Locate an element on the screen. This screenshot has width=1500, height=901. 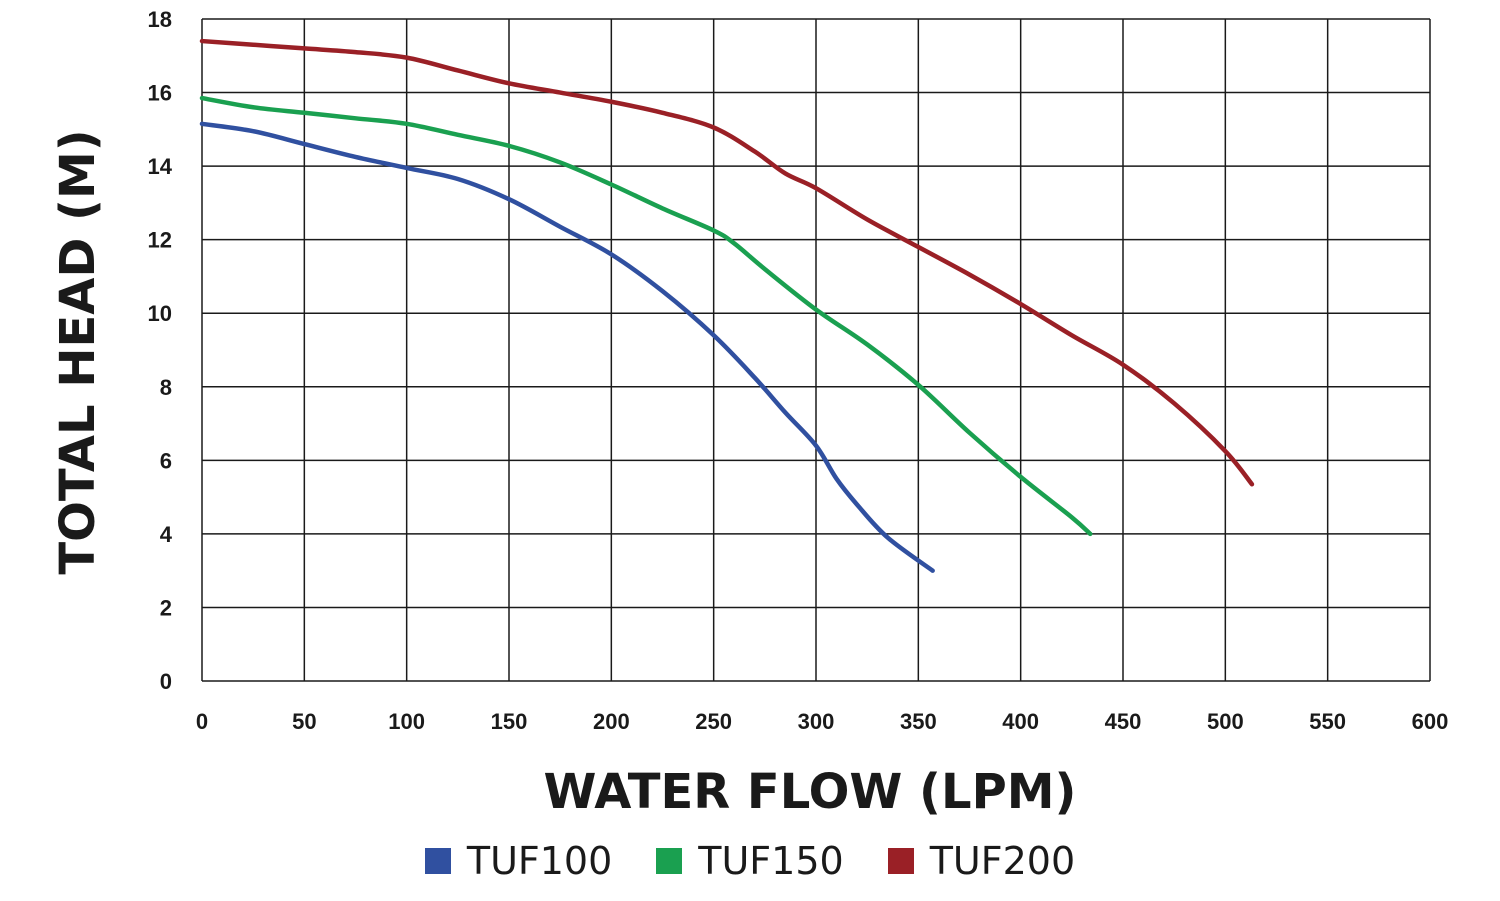
y-tick-label: 8 is located at coordinates (166, 387).